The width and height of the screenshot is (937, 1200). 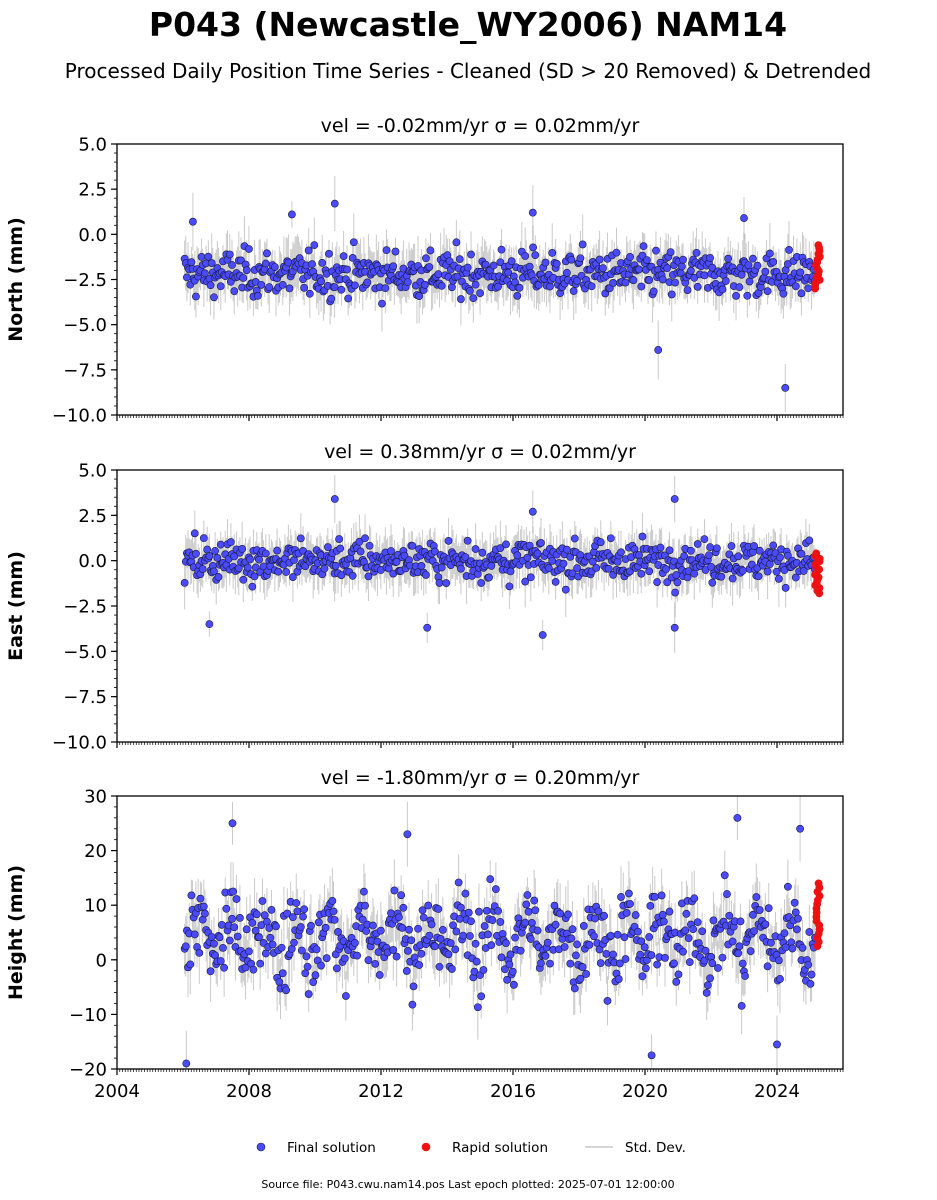 I want to click on y-tick-label: 5.0, so click(x=92, y=471).